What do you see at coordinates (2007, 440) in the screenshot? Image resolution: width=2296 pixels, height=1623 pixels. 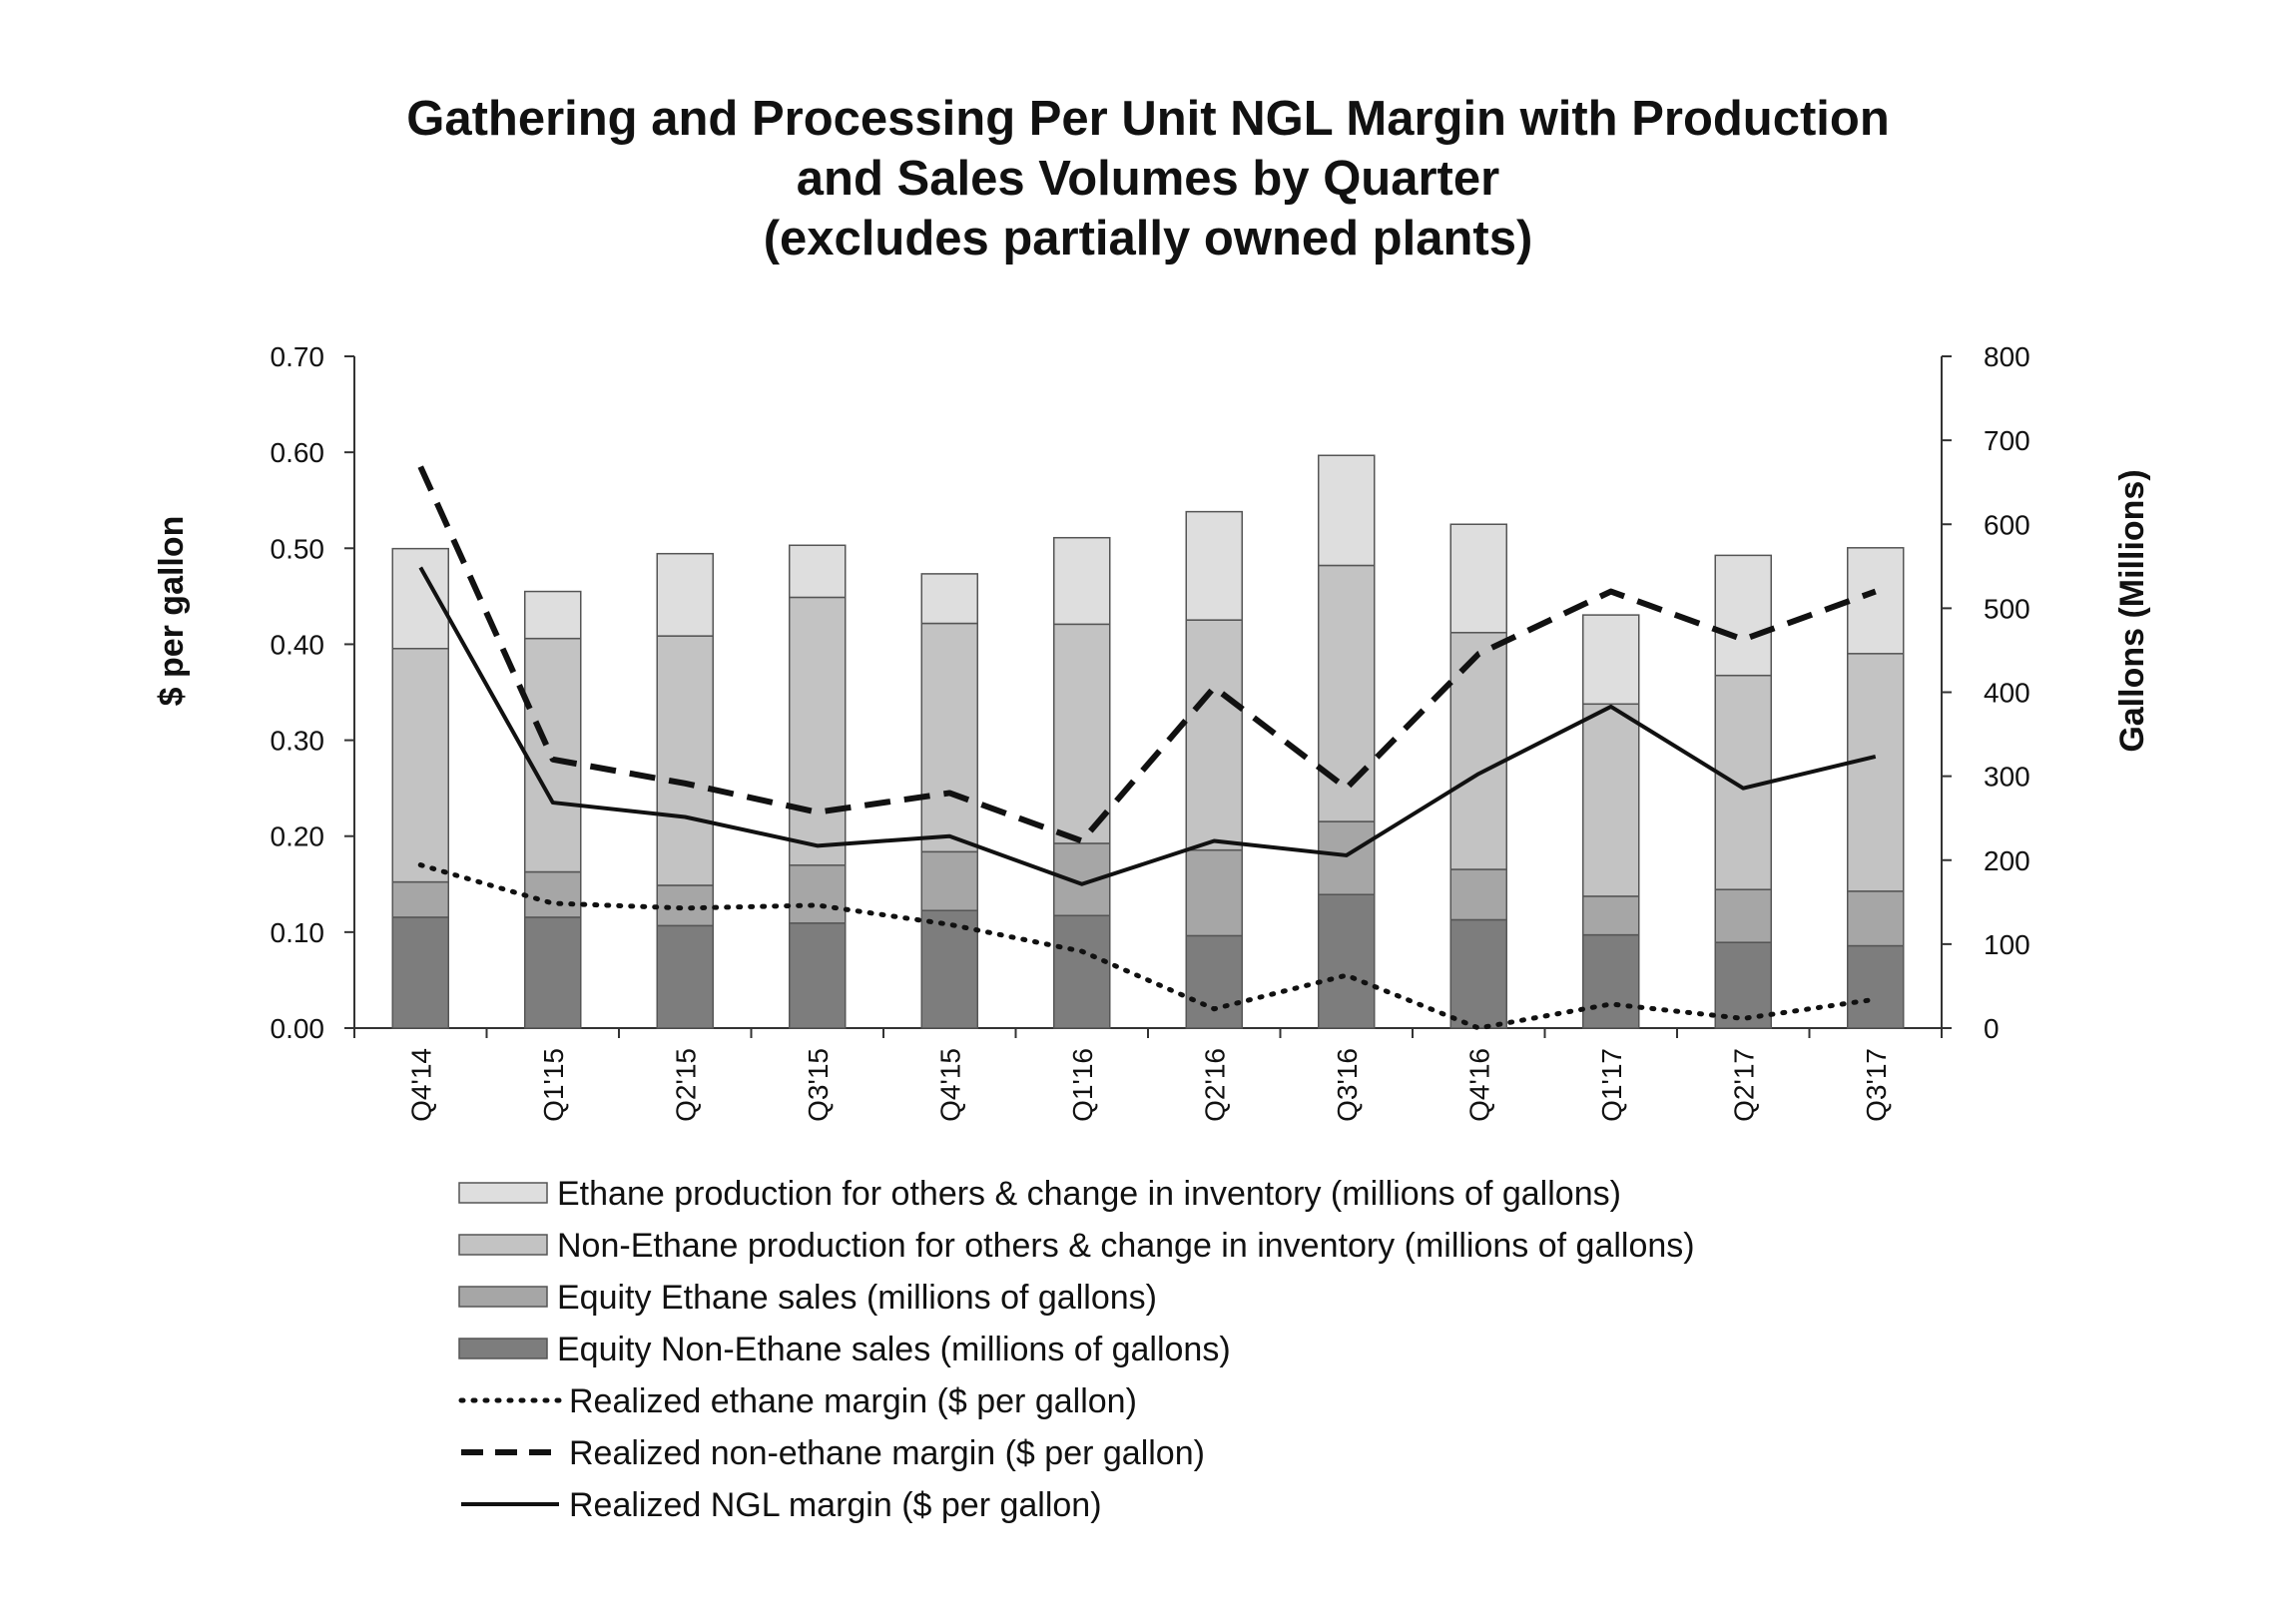 I see `right-tick-label: 700` at bounding box center [2007, 440].